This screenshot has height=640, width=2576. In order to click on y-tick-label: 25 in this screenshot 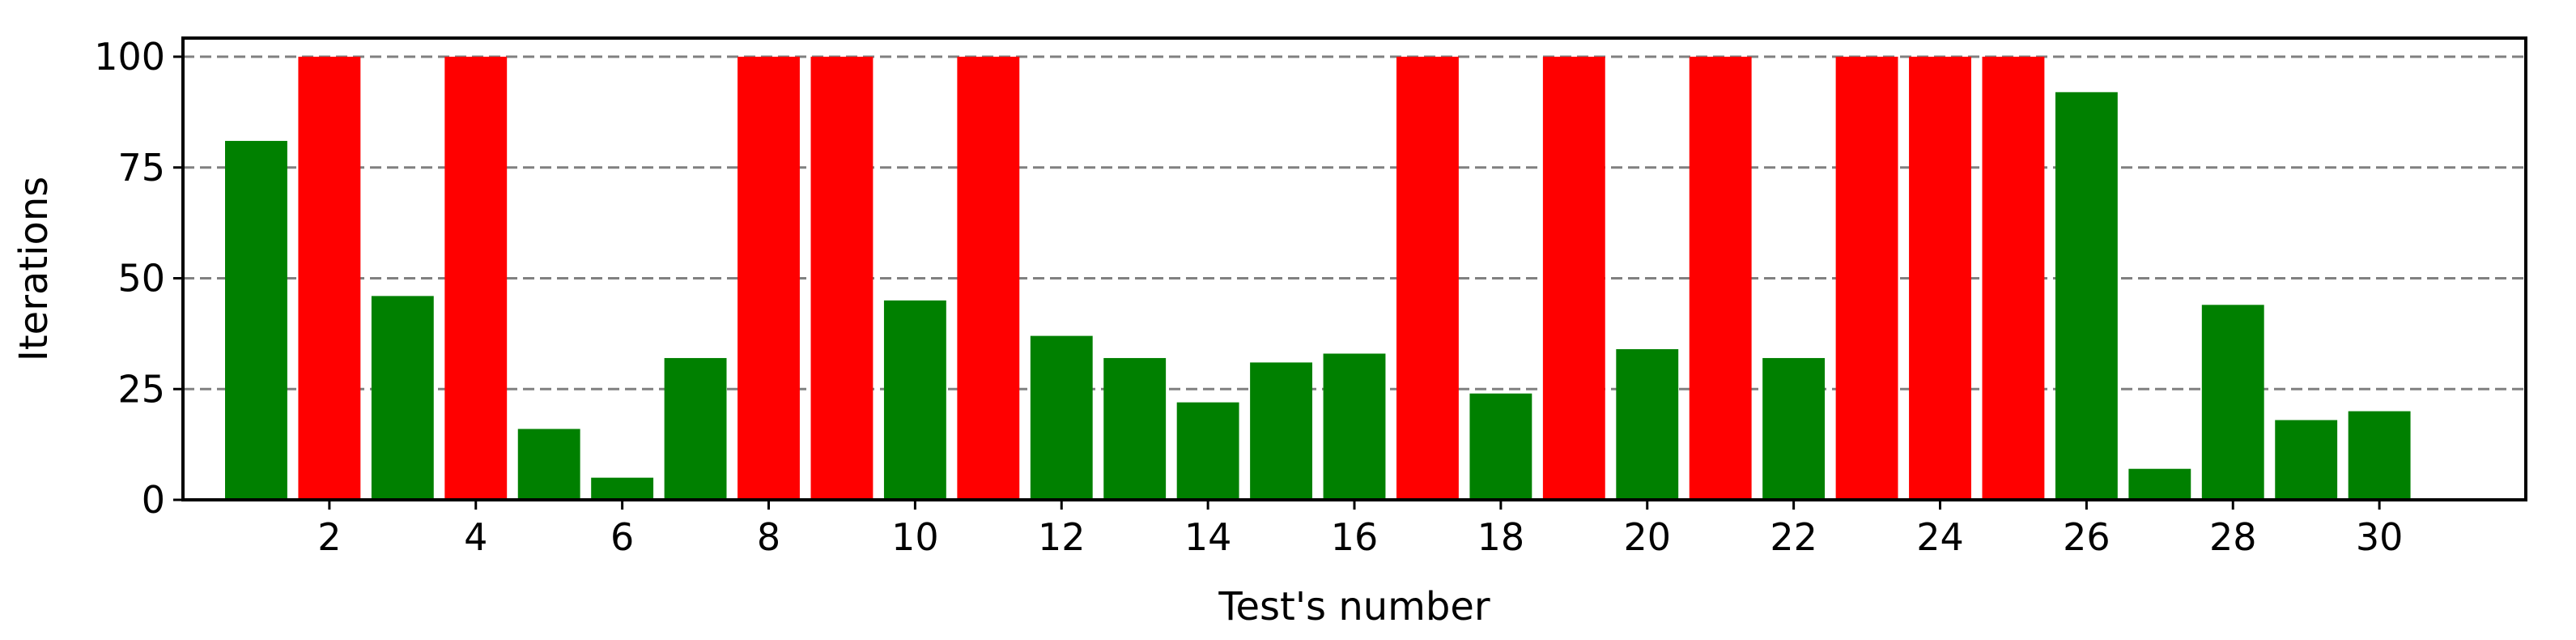, I will do `click(141, 389)`.